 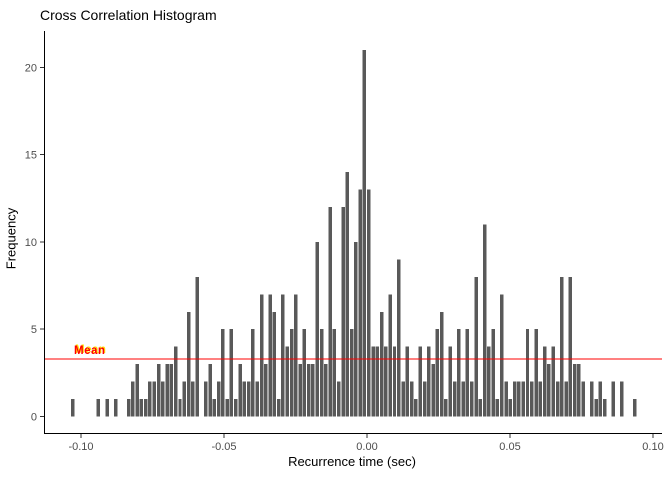 I want to click on x-tick-label: 0.05, so click(x=509, y=447).